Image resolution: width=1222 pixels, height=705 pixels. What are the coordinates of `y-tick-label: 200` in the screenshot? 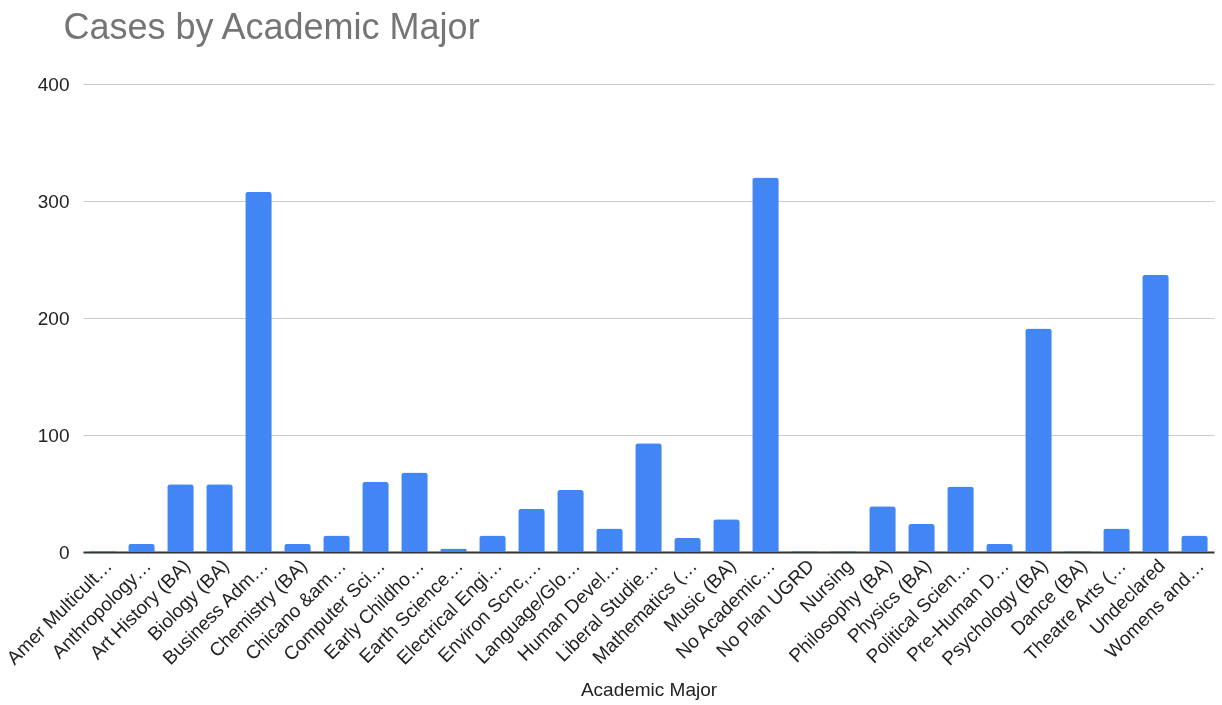 It's located at (53, 318).